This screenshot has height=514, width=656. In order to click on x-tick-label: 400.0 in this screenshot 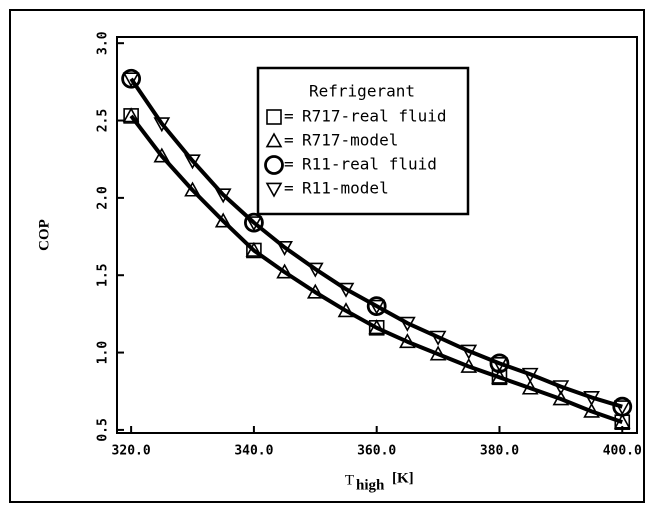, I will do `click(622, 451)`.